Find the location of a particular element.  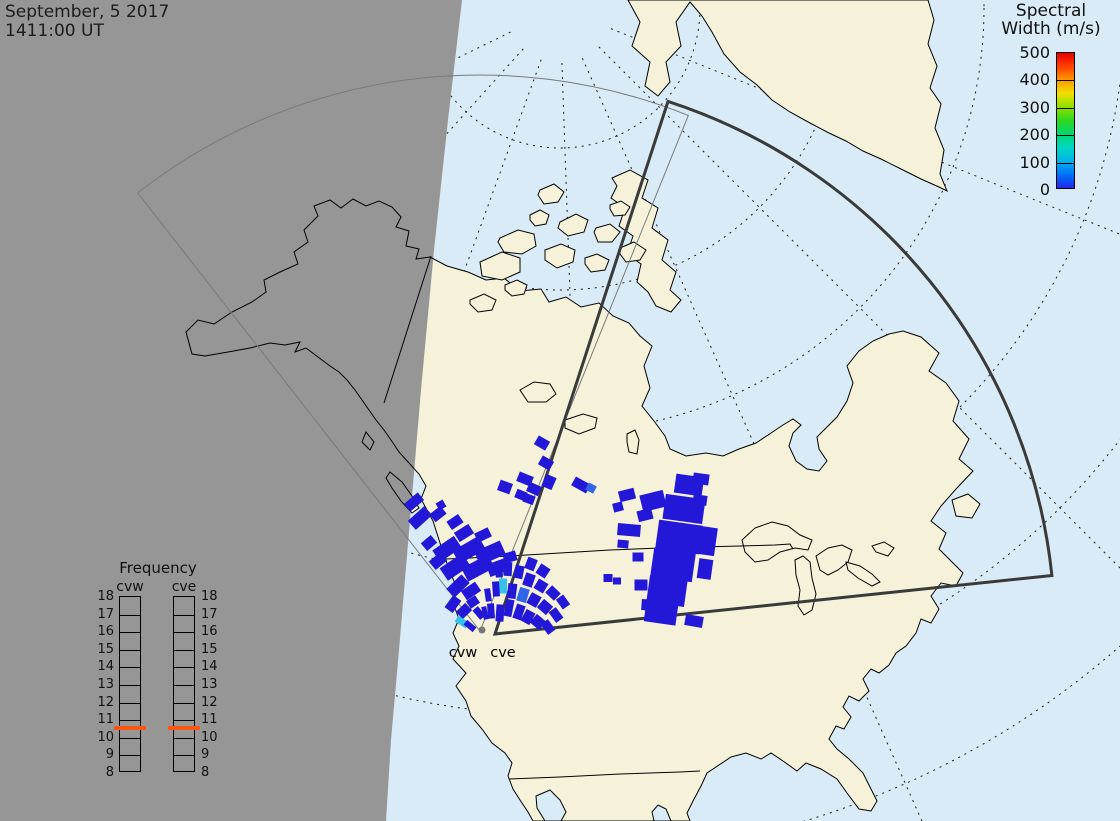

colorbar-title-line1: Spectral is located at coordinates (1051, 11).